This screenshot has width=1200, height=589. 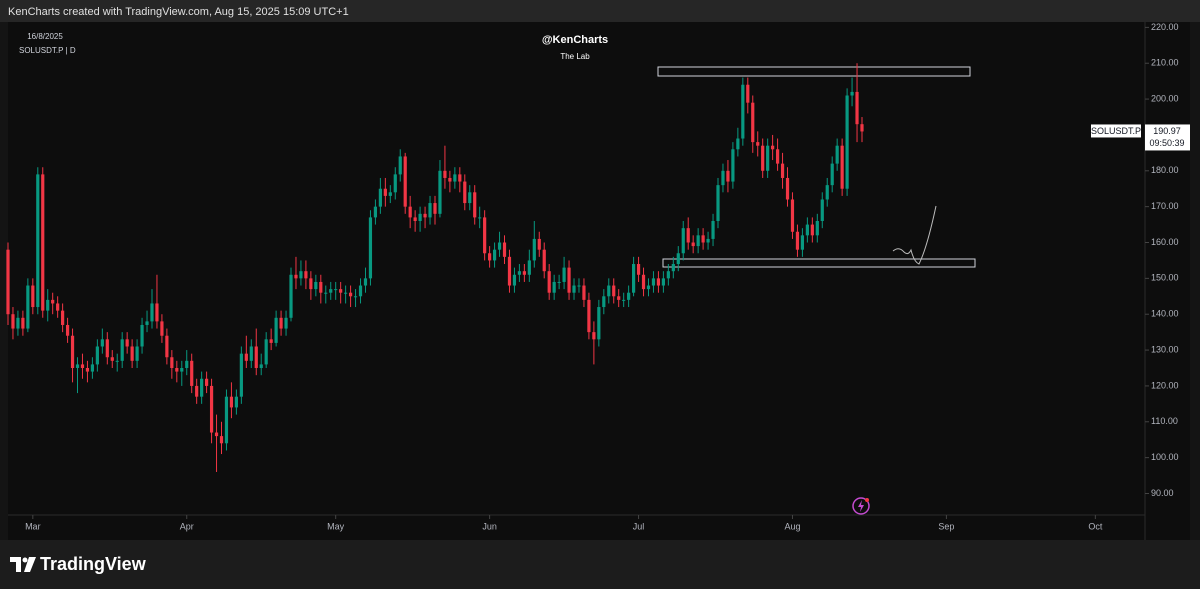 I want to click on y-tick-label: 140.00, so click(x=1165, y=314).